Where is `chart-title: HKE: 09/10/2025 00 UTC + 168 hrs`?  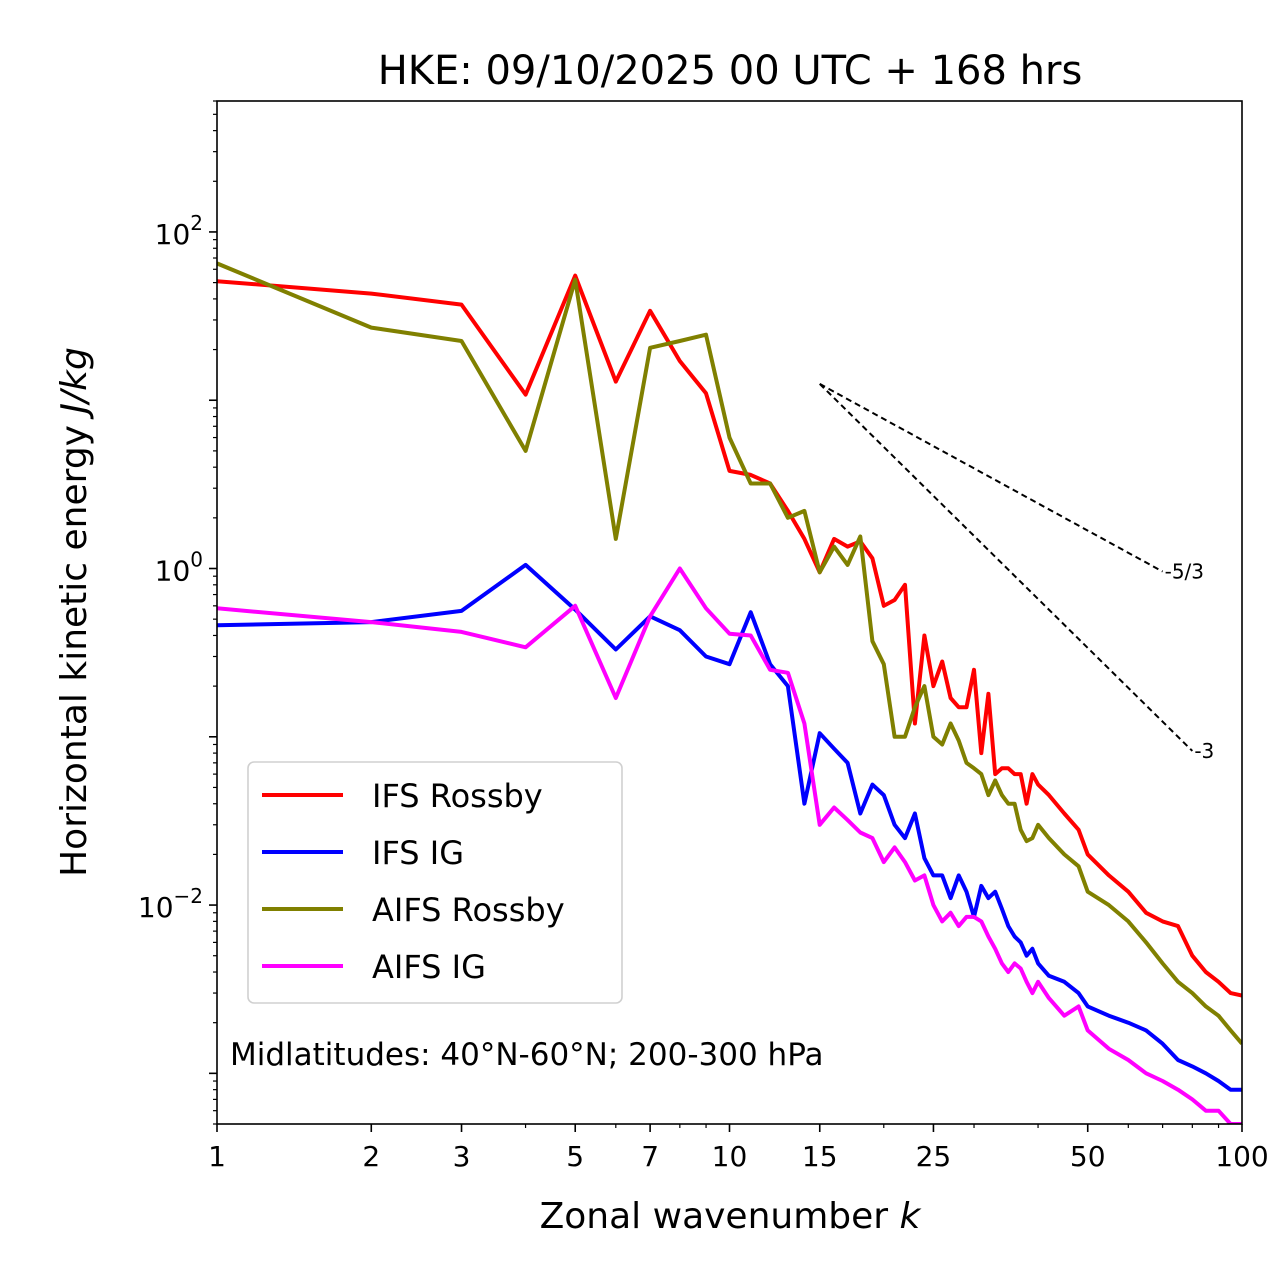
chart-title: HKE: 09/10/2025 00 UTC + 168 hrs is located at coordinates (730, 71).